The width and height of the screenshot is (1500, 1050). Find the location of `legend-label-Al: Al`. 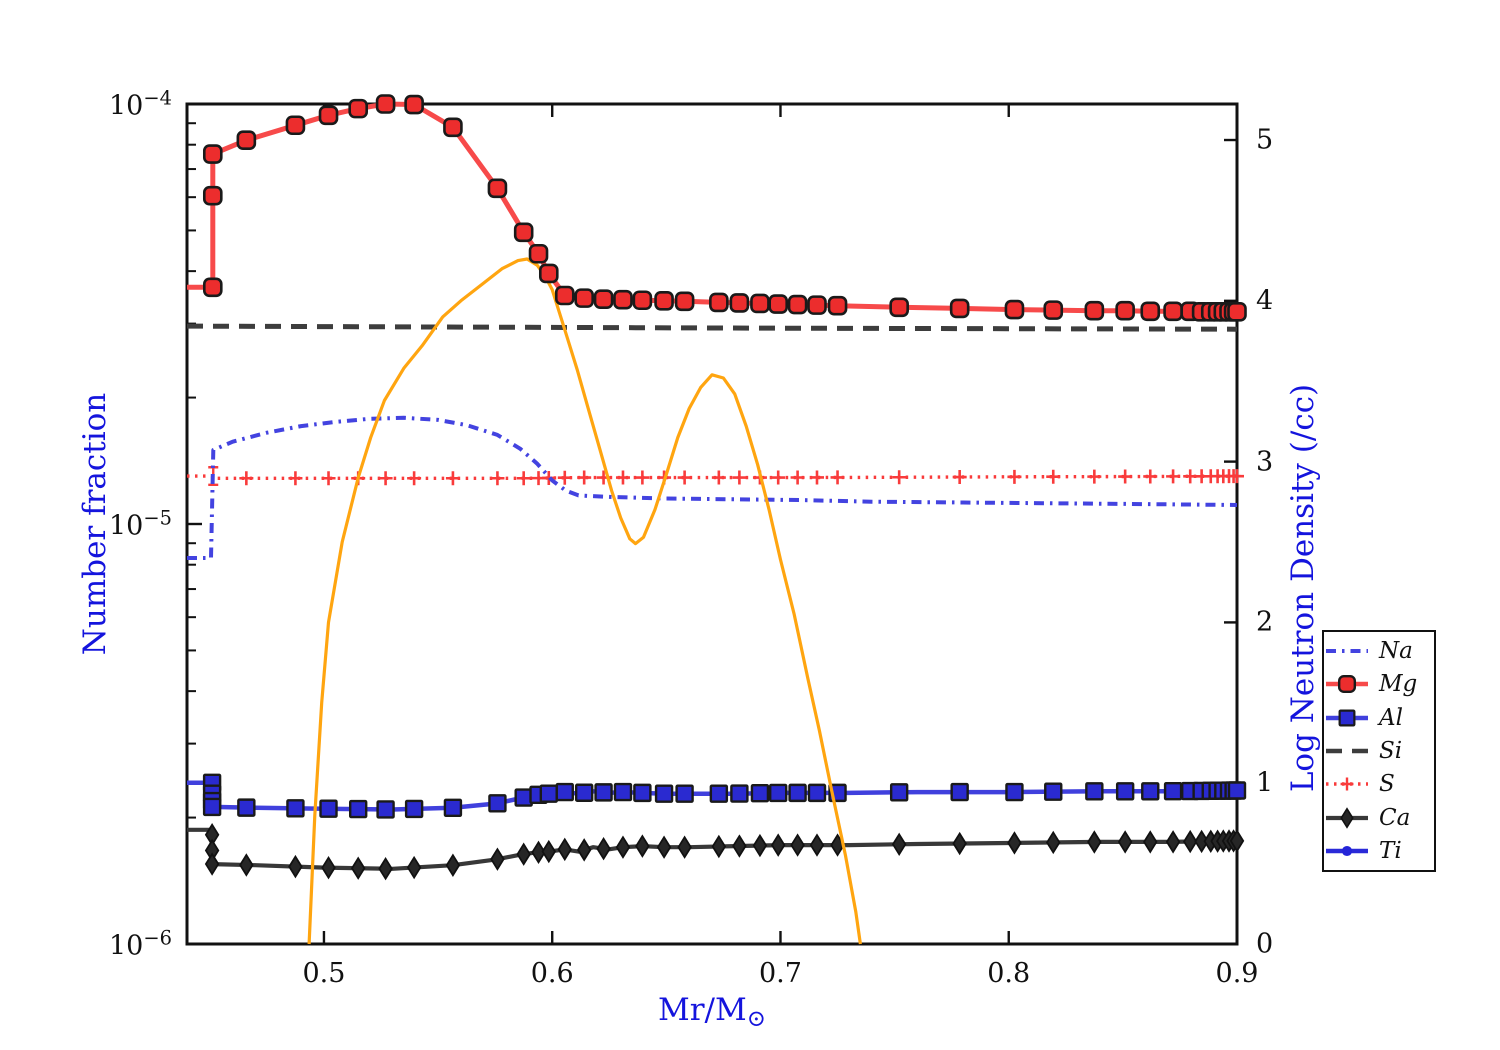

legend-label-Al: Al is located at coordinates (1391, 717).